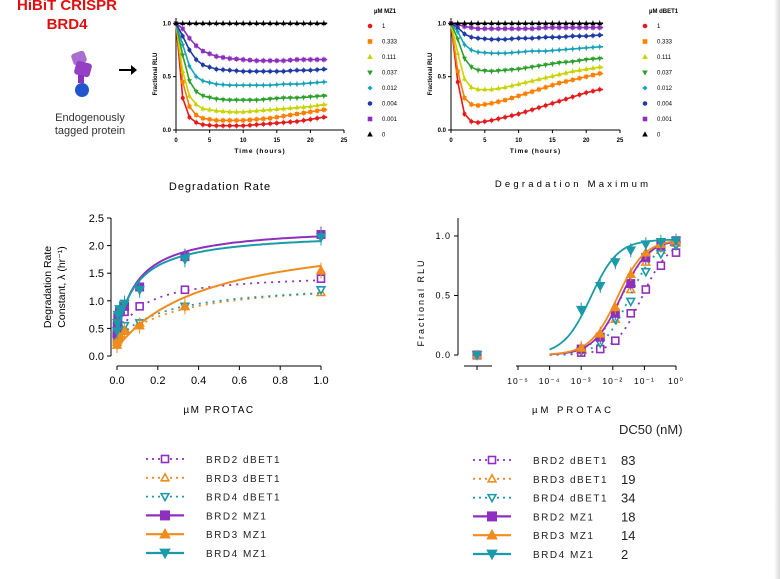  What do you see at coordinates (665, 43) in the screenshot?
I see `legend-label: 0.333` at bounding box center [665, 43].